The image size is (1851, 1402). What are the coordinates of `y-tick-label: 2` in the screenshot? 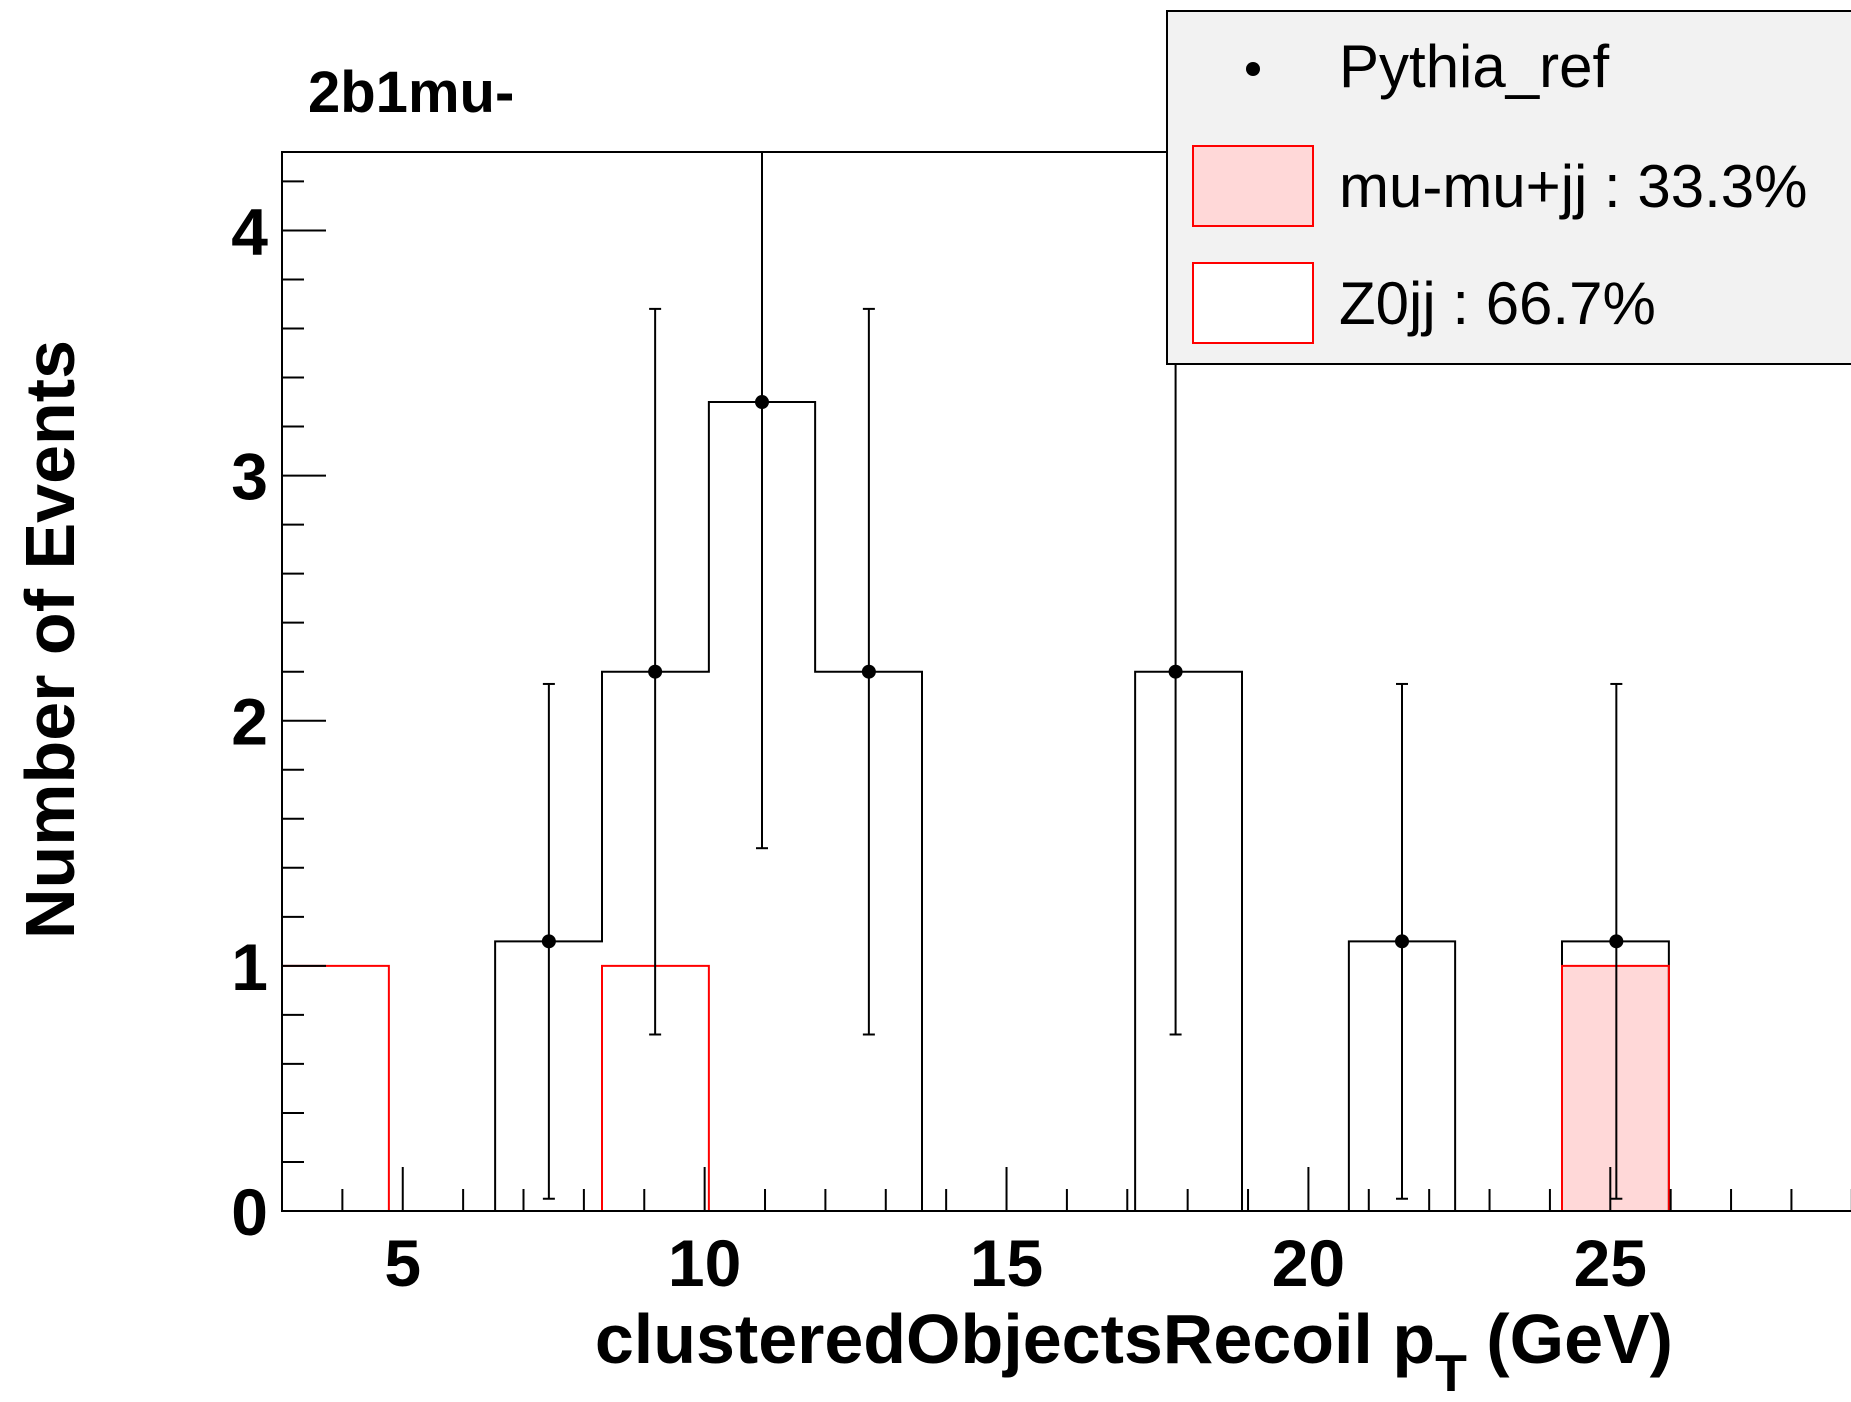 It's located at (249, 722).